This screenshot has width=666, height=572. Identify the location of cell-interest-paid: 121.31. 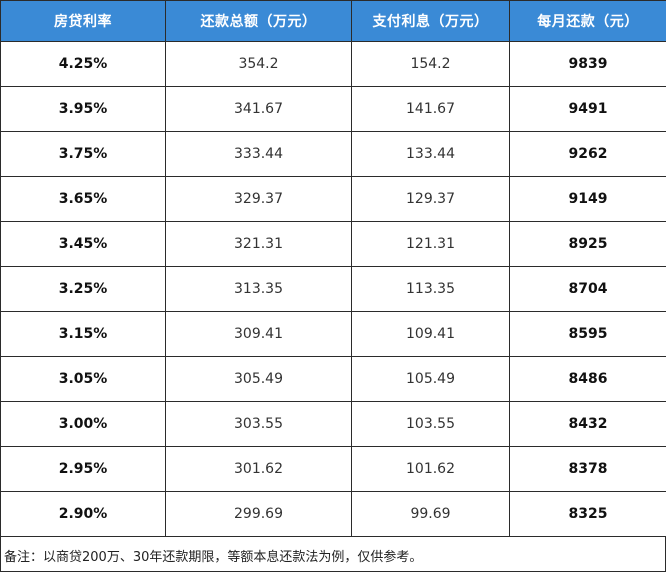
(431, 244).